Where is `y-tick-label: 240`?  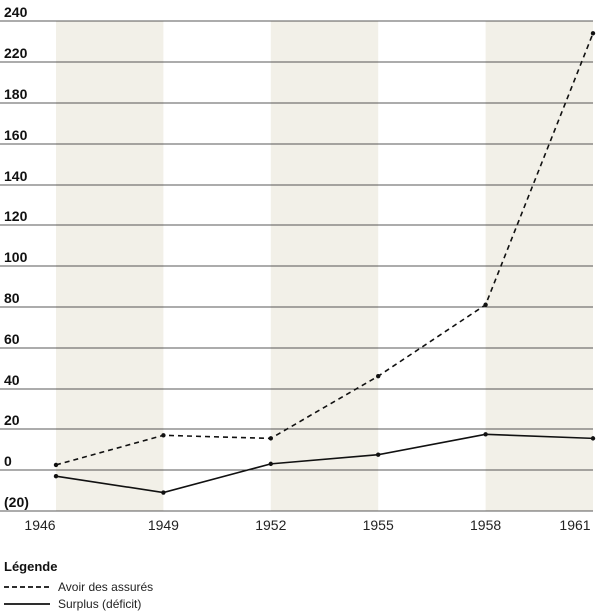
y-tick-label: 240 is located at coordinates (16, 12).